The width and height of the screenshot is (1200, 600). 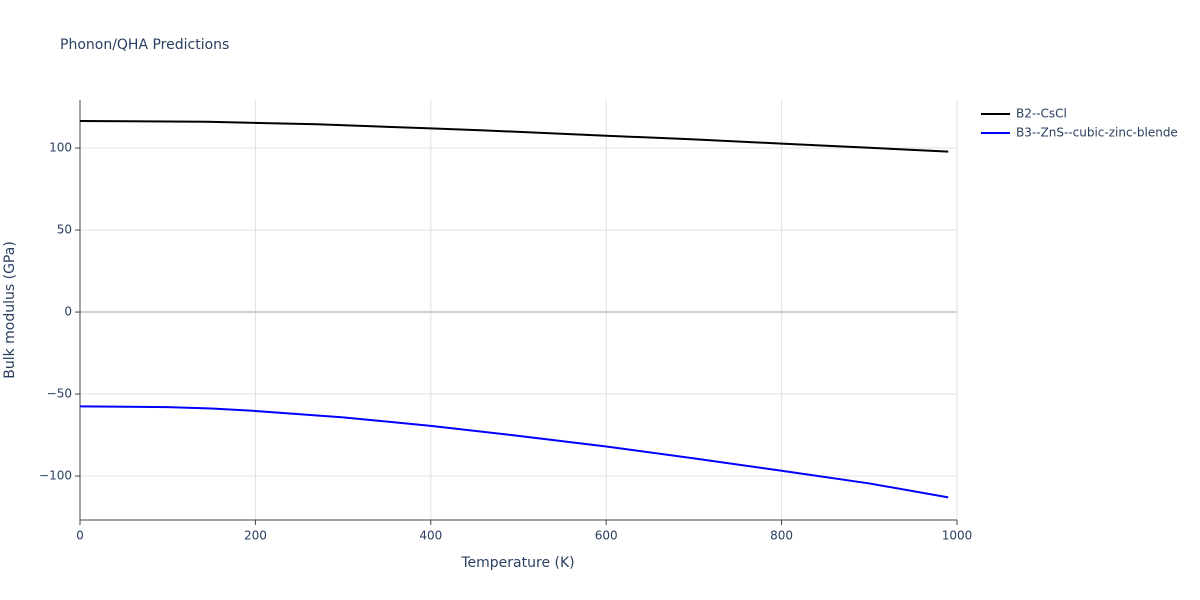 What do you see at coordinates (55, 476) in the screenshot?
I see `y-tick-label: −100` at bounding box center [55, 476].